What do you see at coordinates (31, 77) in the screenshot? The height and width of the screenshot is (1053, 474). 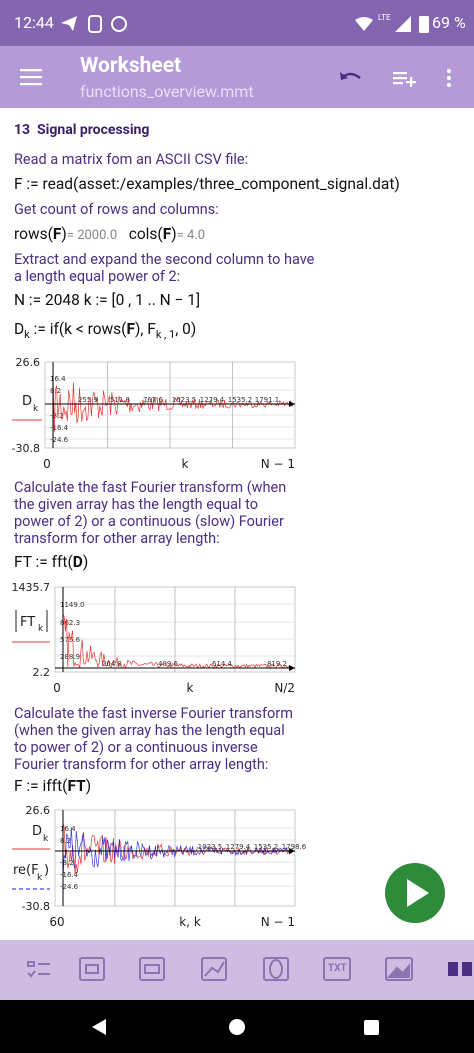 I see `menu-button` at bounding box center [31, 77].